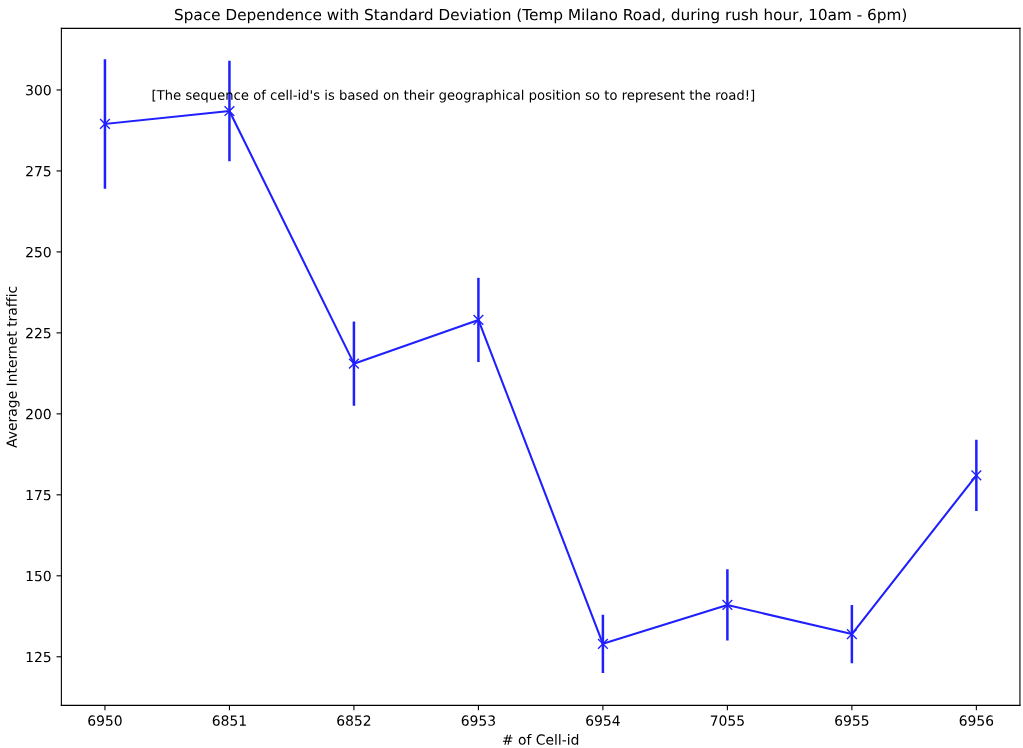 This screenshot has width=1023, height=748. What do you see at coordinates (38, 495) in the screenshot?
I see `y-tick-label: 175` at bounding box center [38, 495].